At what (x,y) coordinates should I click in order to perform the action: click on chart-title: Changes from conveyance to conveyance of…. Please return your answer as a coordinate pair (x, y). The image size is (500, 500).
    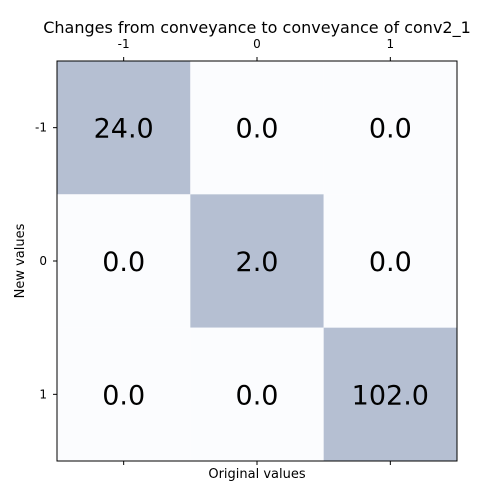
    Looking at the image, I should click on (257, 28).